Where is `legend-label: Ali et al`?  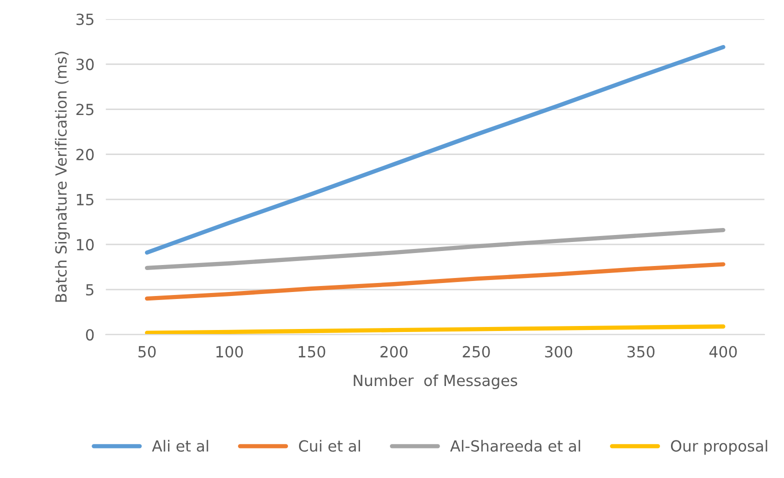 legend-label: Ali et al is located at coordinates (180, 446).